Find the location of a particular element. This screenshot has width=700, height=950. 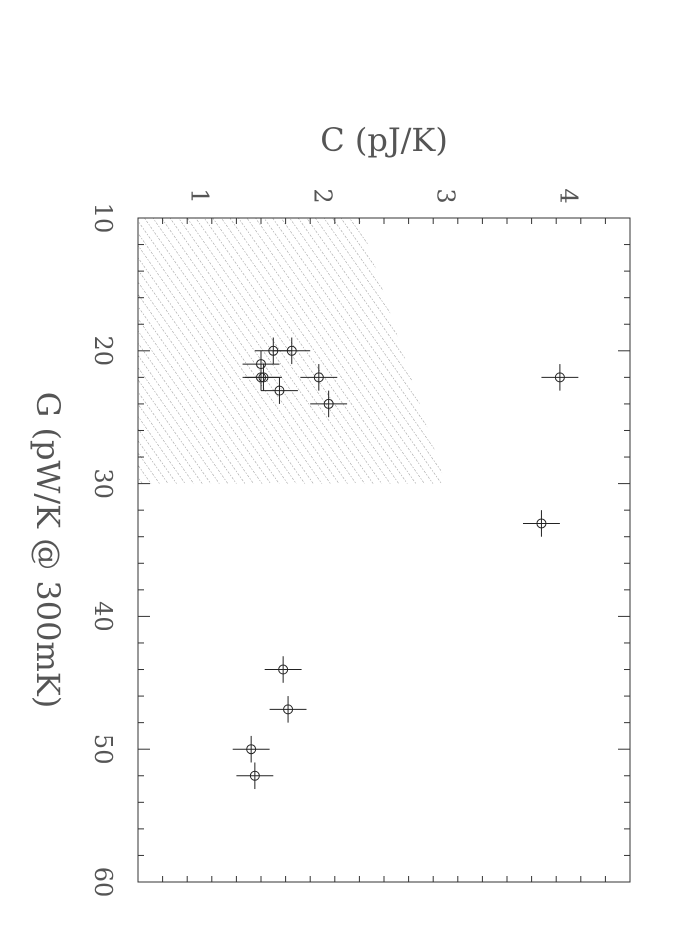

g-tick-label: 10 is located at coordinates (103, 218).